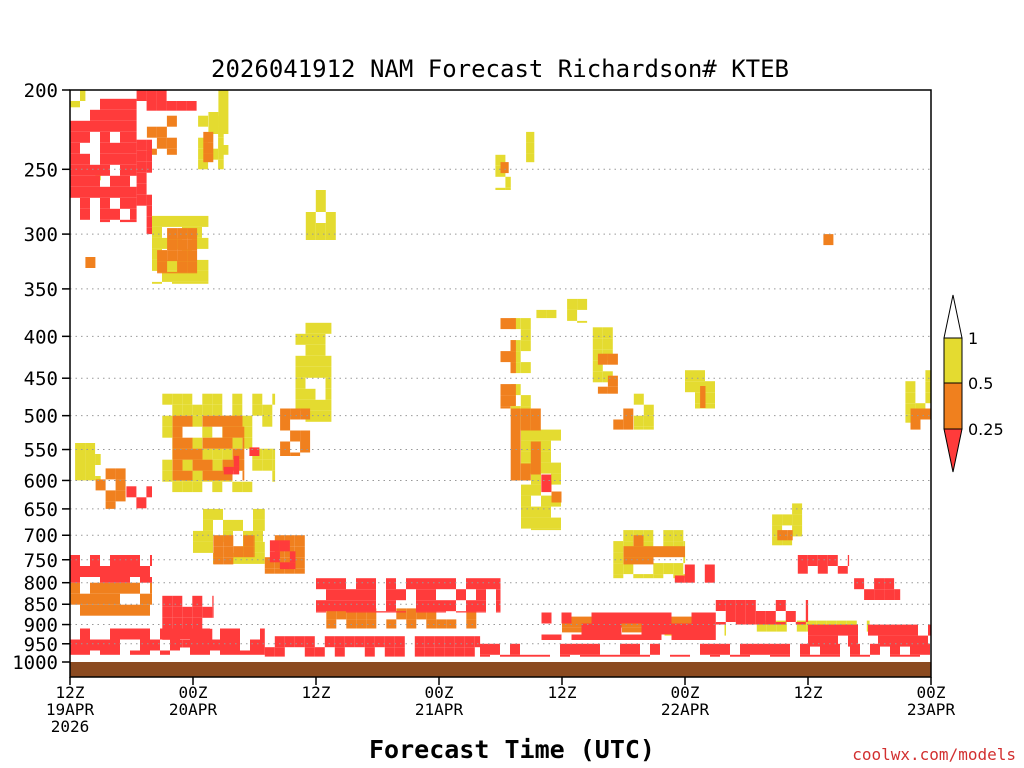 This screenshot has height=768, width=1024. I want to click on y-tick-label: 200, so click(41, 91).